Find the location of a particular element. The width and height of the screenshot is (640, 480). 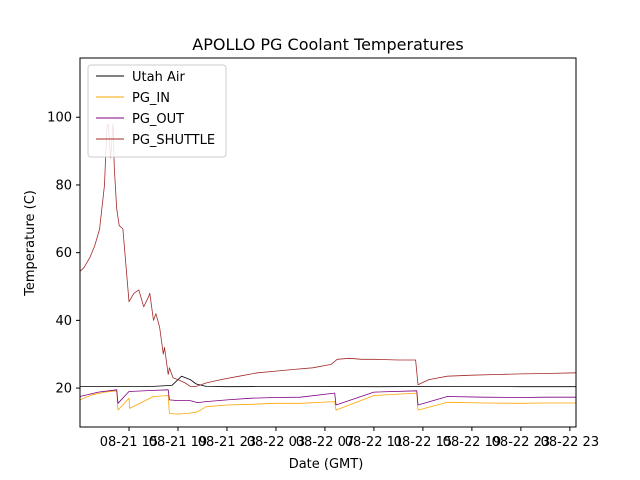

y-tick-label: 20 is located at coordinates (63, 389).